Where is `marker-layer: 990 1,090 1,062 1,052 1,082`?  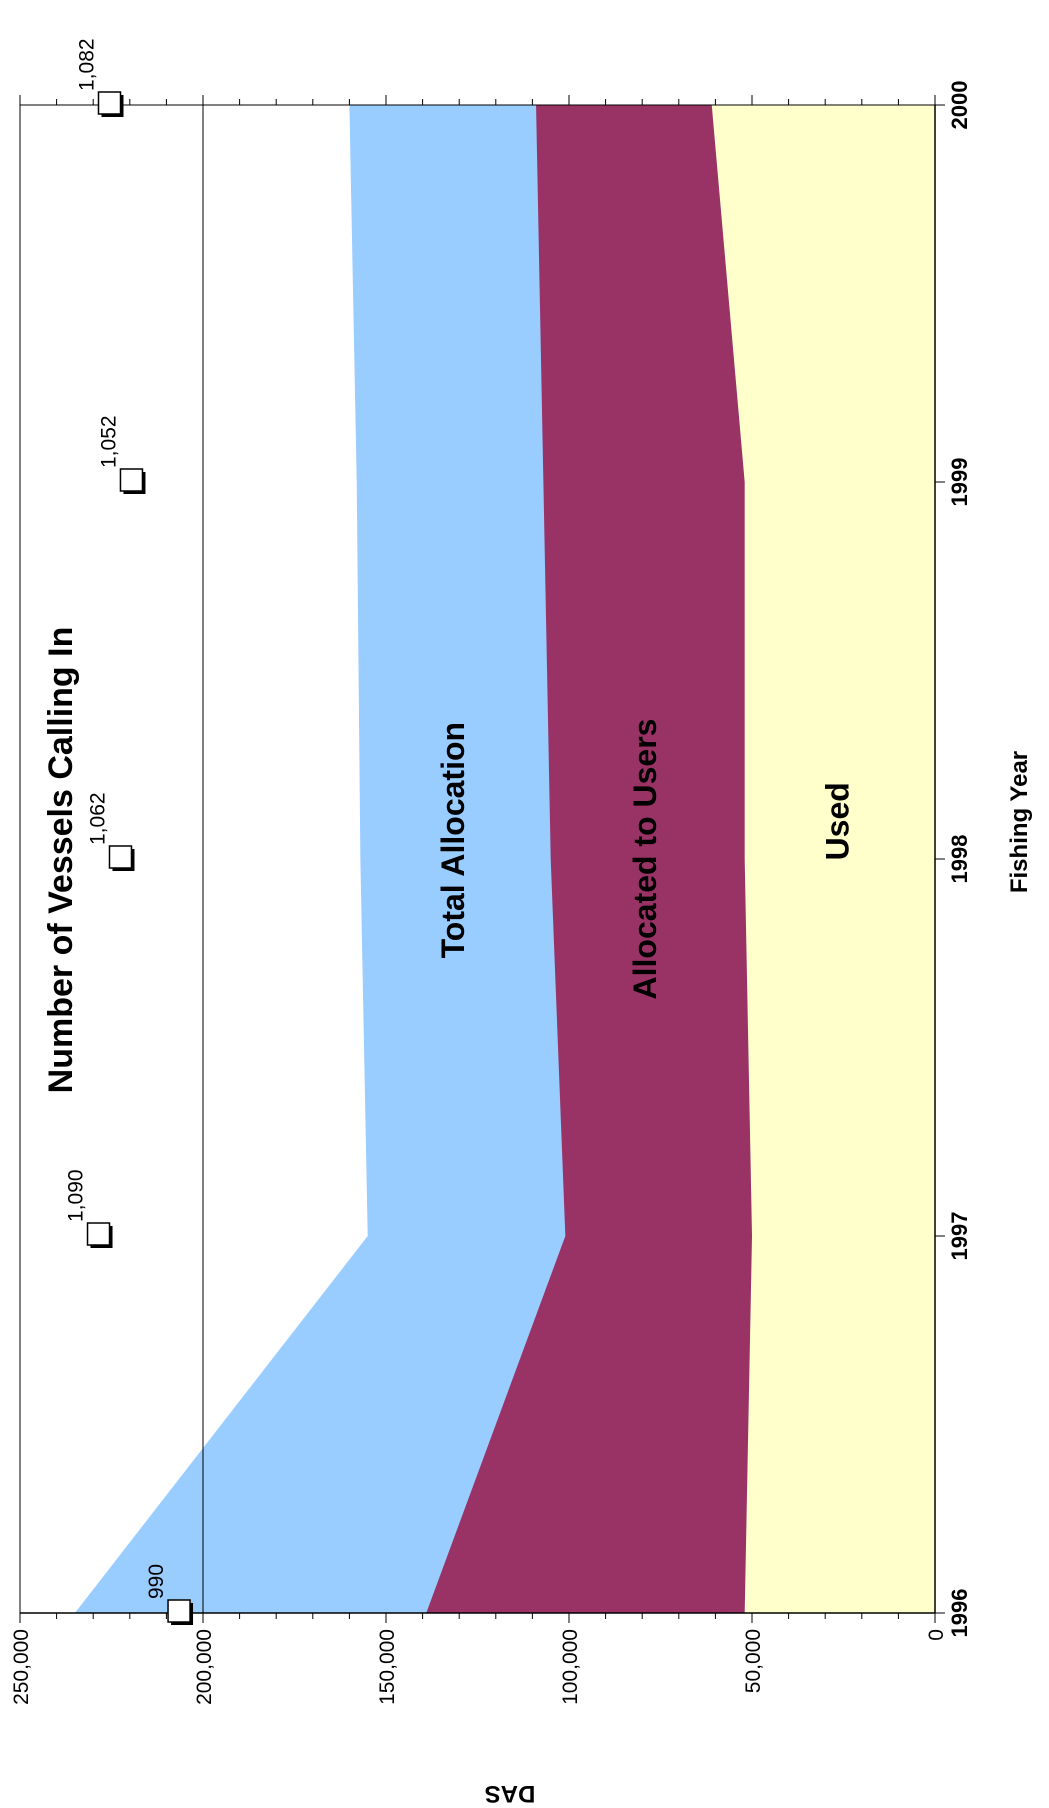 marker-layer: 990 1,090 1,062 1,052 1,082 is located at coordinates (129, 831).